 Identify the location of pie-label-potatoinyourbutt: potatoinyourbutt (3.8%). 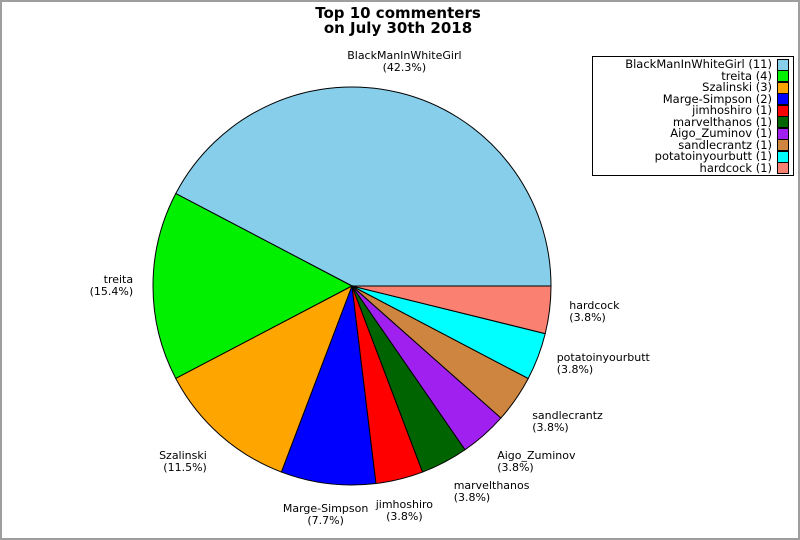
(666, 363).